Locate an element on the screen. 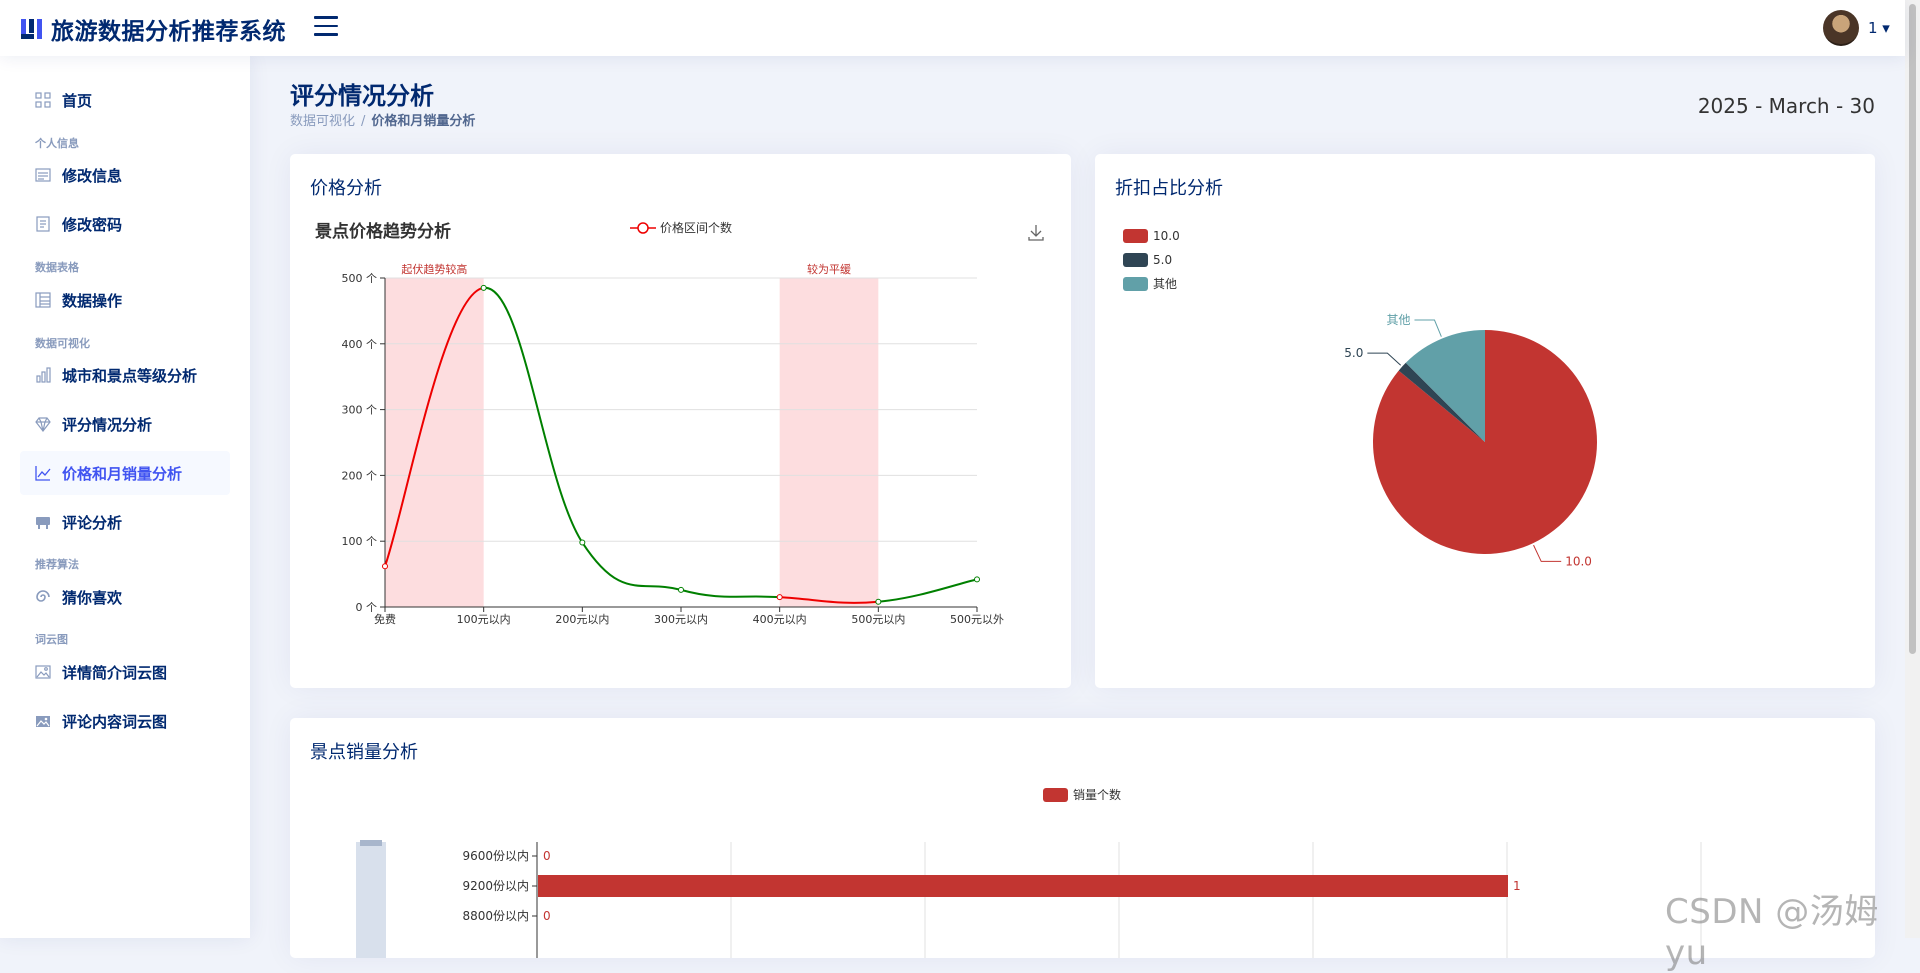 The width and height of the screenshot is (1920, 973). sidebar-item-intro-cloud: 详情简介词云图 is located at coordinates (125, 672).